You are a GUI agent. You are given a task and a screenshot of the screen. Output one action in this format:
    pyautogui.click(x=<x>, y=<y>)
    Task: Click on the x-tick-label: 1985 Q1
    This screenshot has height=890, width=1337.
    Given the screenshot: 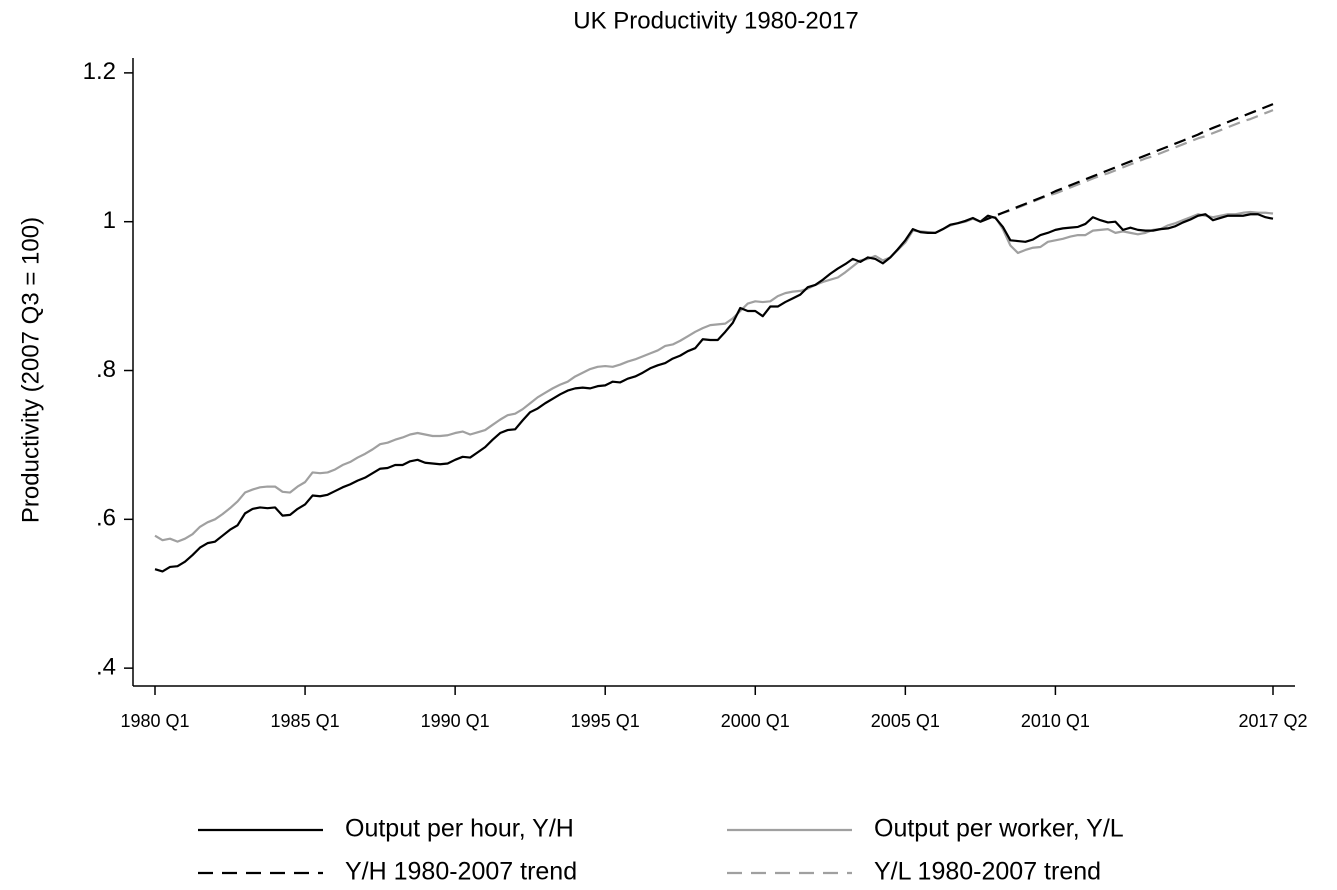 What is the action you would take?
    pyautogui.click(x=305, y=721)
    